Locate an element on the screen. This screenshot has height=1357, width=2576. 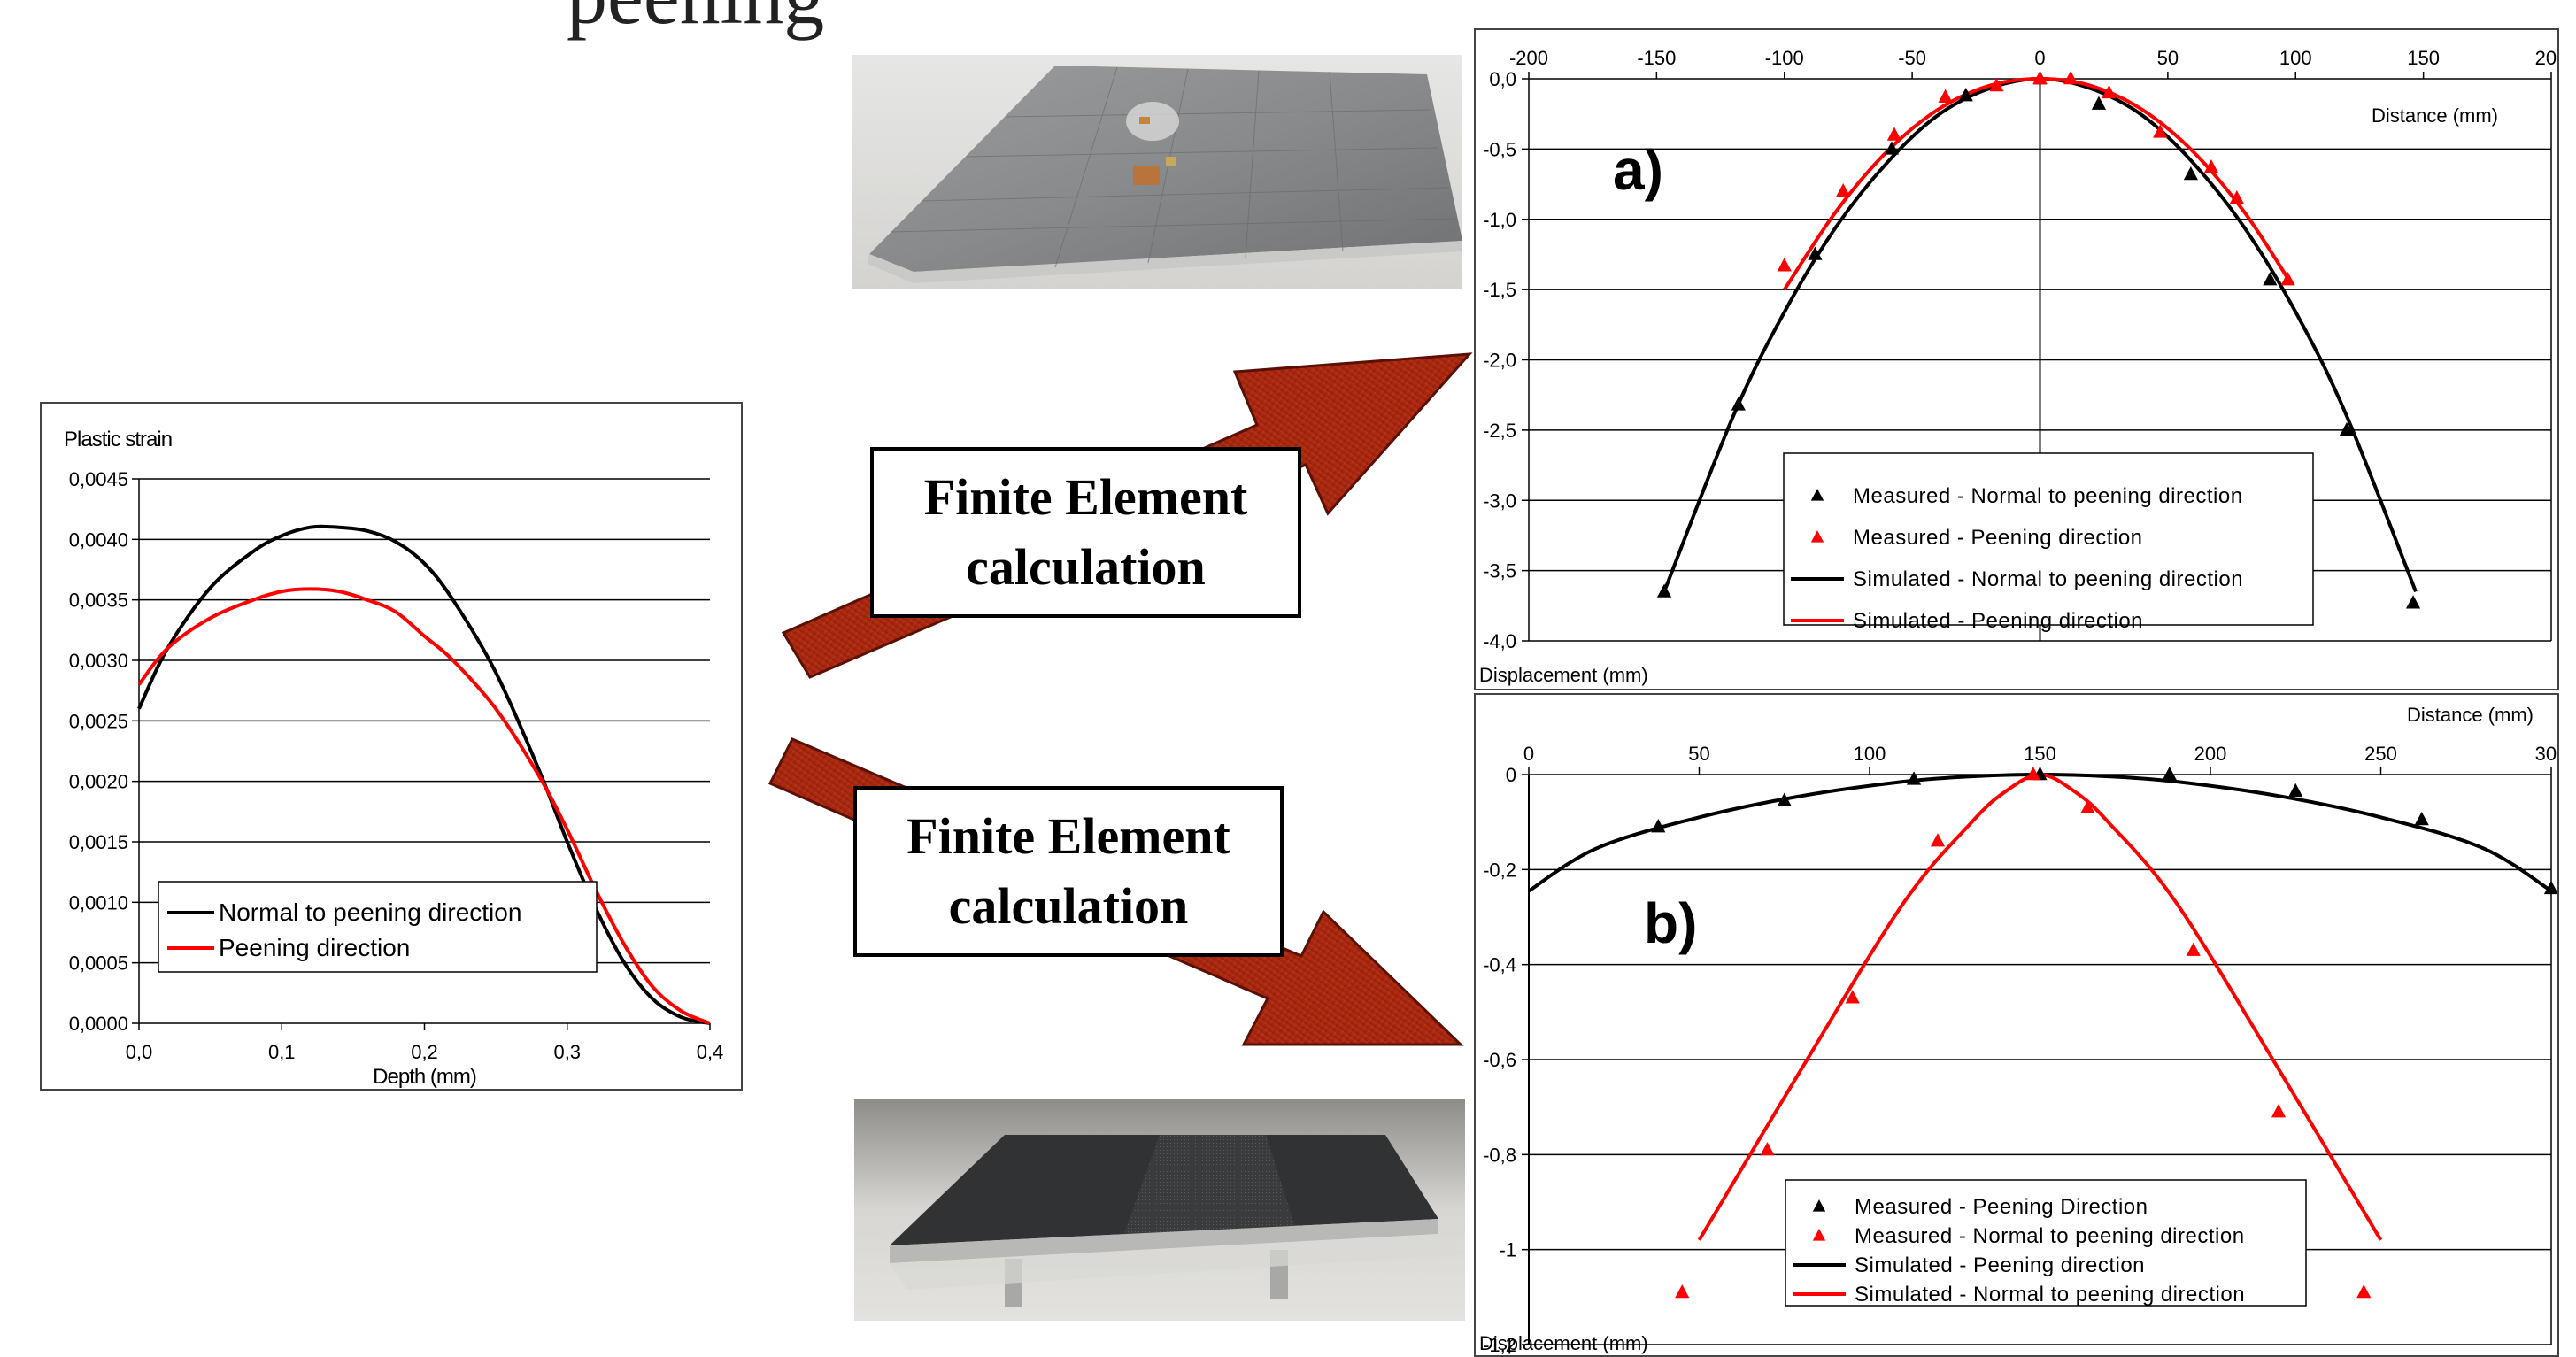
y-tick-label: -1,5 is located at coordinates (1499, 290).